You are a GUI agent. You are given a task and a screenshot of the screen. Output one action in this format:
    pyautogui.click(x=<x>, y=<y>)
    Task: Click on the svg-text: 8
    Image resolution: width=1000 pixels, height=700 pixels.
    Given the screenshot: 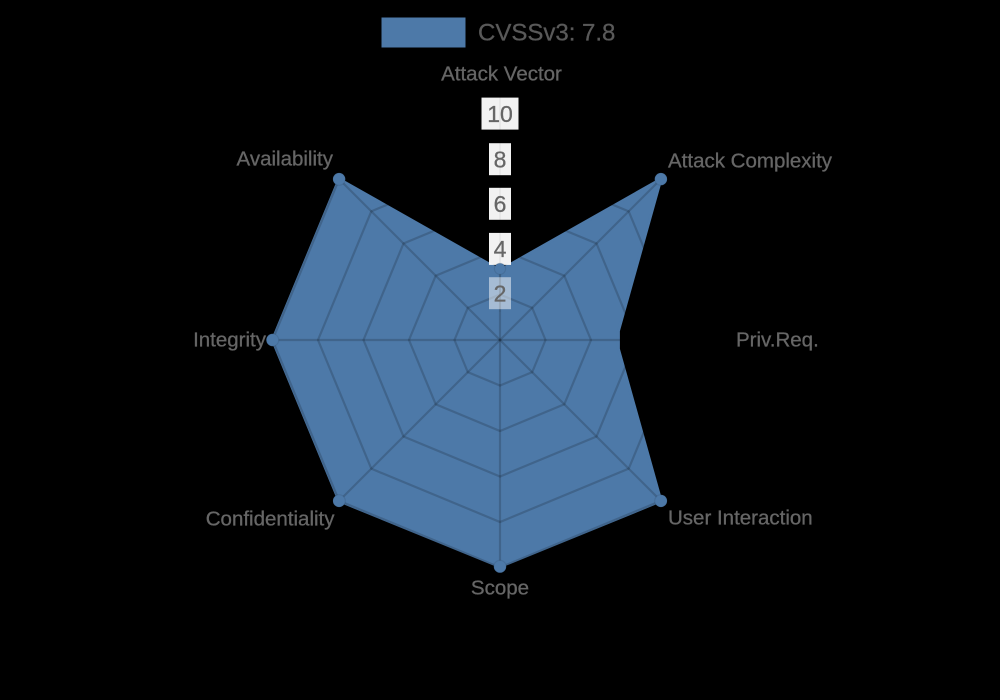 What is the action you would take?
    pyautogui.click(x=500, y=159)
    